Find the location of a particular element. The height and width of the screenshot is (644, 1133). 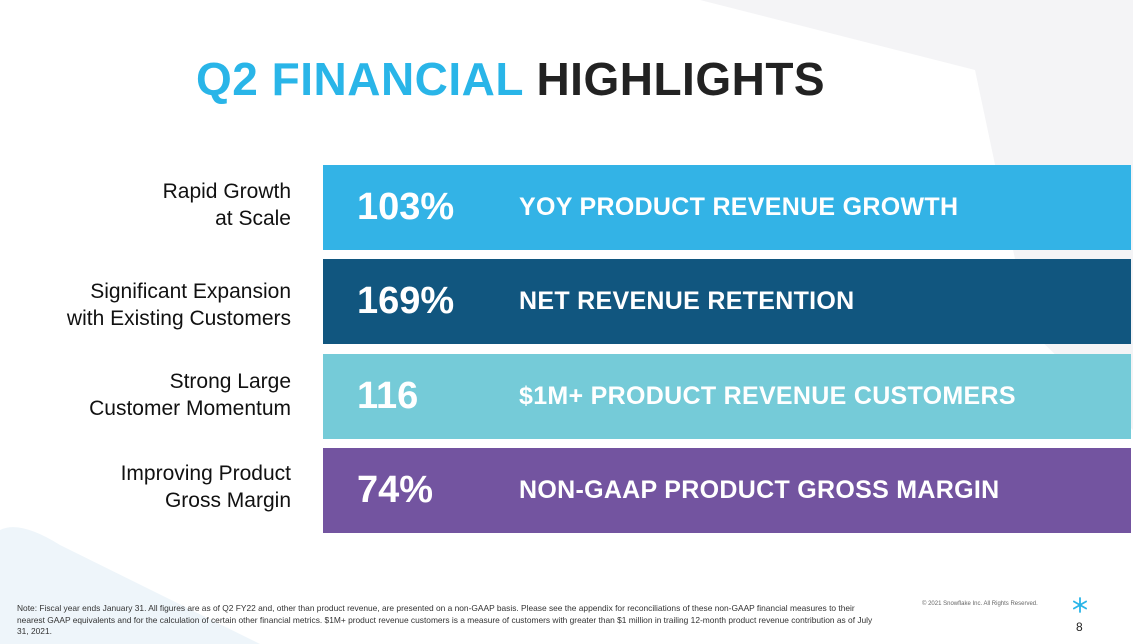

row-label-line: with Existing Customers is located at coordinates (178, 318).